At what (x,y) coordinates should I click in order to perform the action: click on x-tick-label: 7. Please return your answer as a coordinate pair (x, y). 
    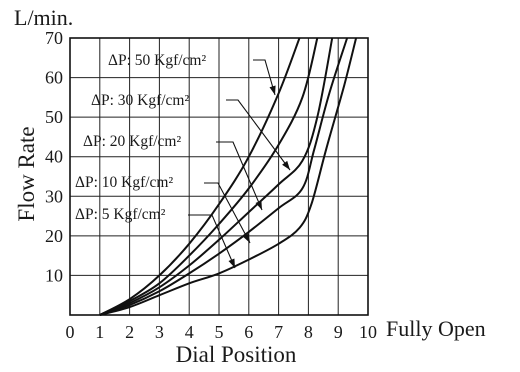
    Looking at the image, I should click on (278, 332).